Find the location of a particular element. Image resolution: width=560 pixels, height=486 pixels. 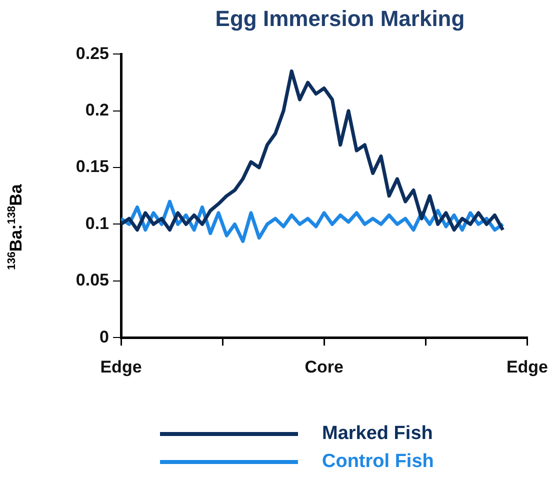

y-tick-label: 0.1 is located at coordinates (97, 223).